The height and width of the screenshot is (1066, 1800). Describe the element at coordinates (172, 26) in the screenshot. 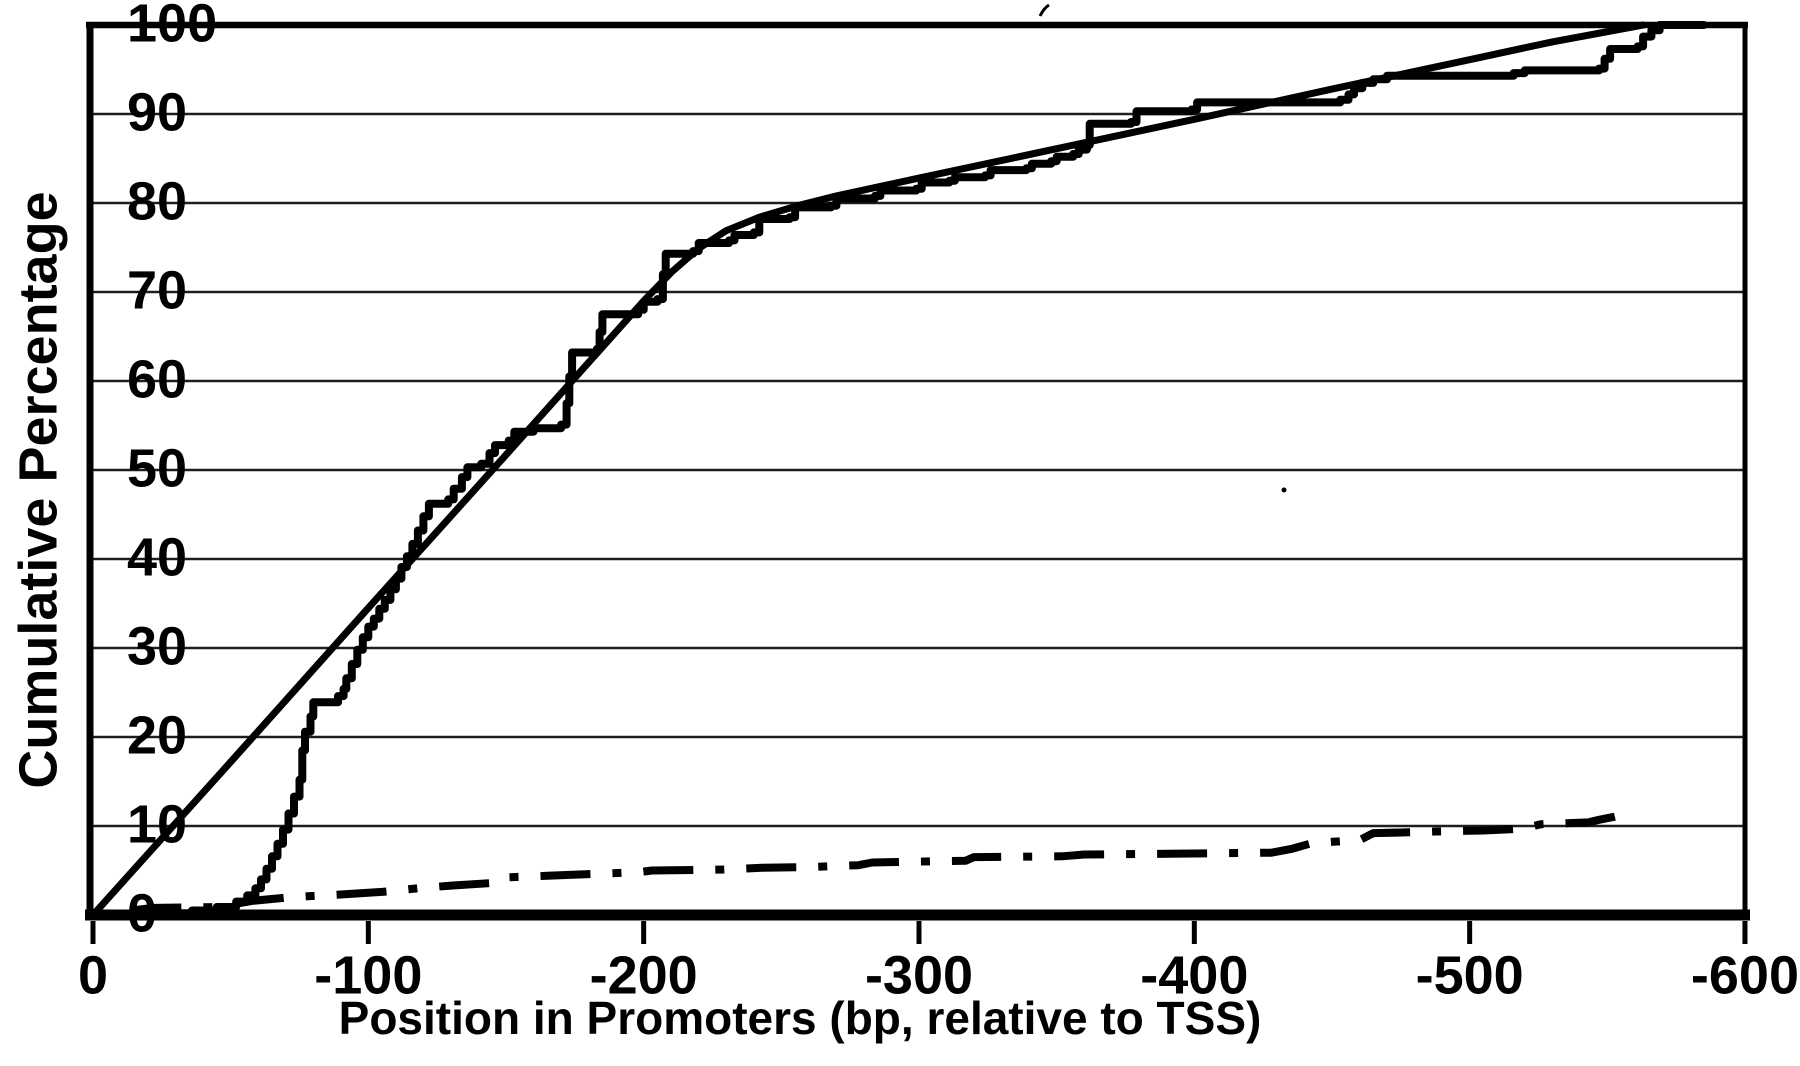

I see `y-tick-label-100: 100` at that location.